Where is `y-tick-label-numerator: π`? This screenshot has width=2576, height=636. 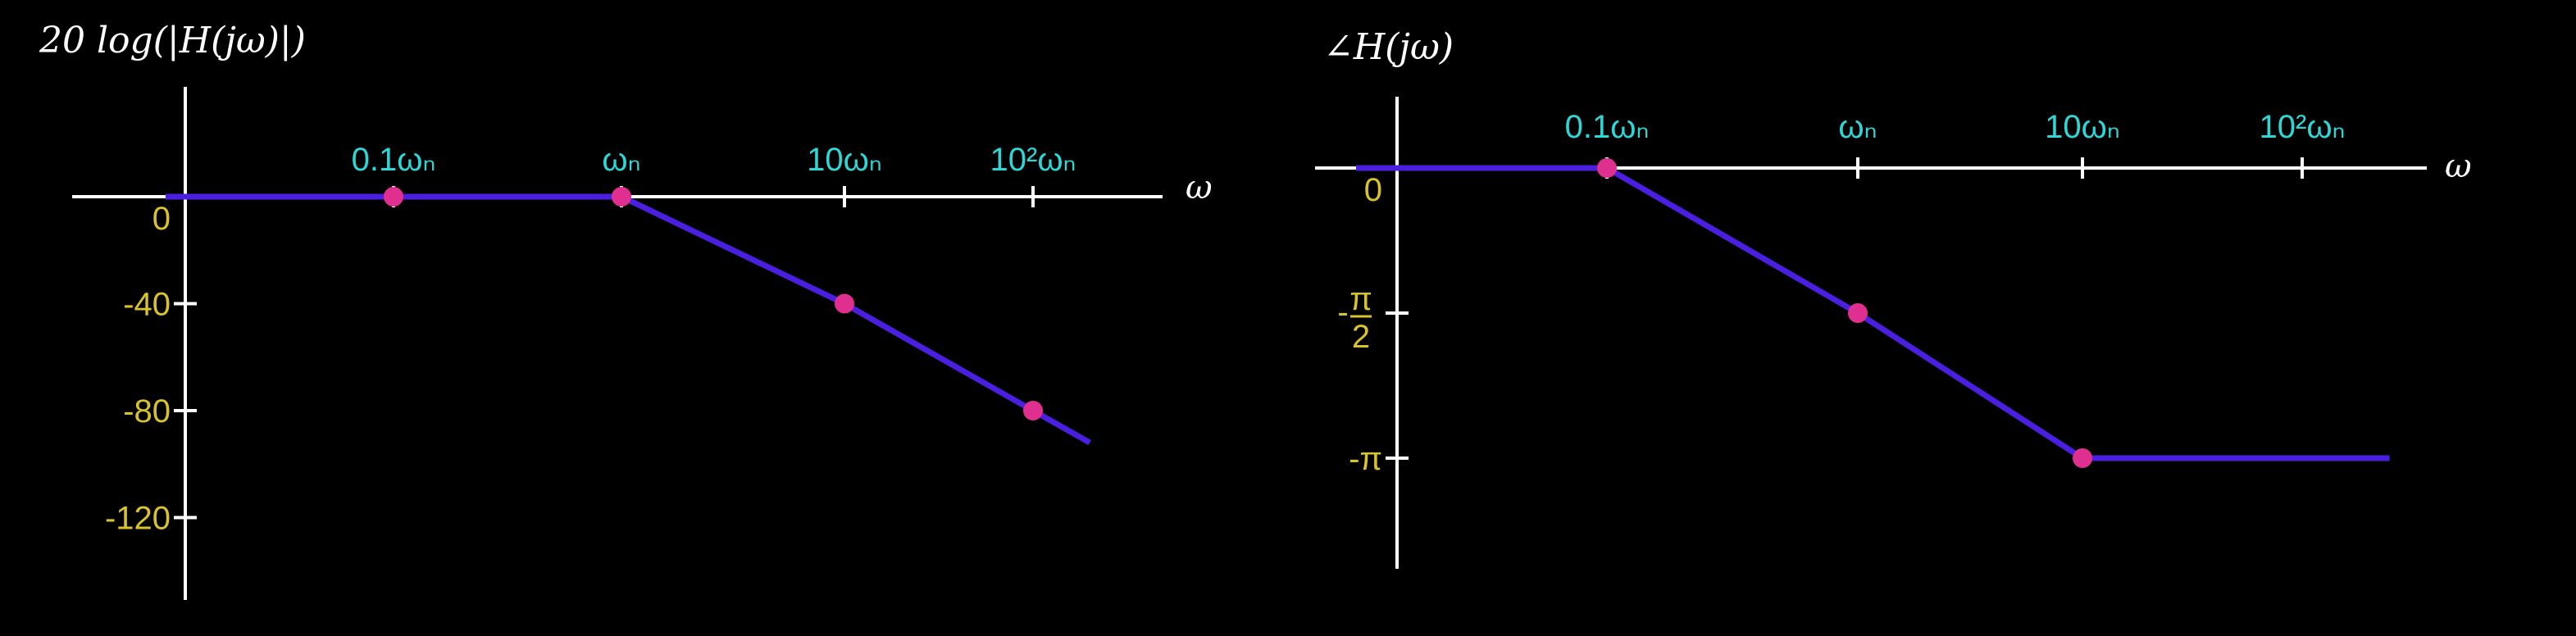
y-tick-label-numerator: π is located at coordinates (1360, 299).